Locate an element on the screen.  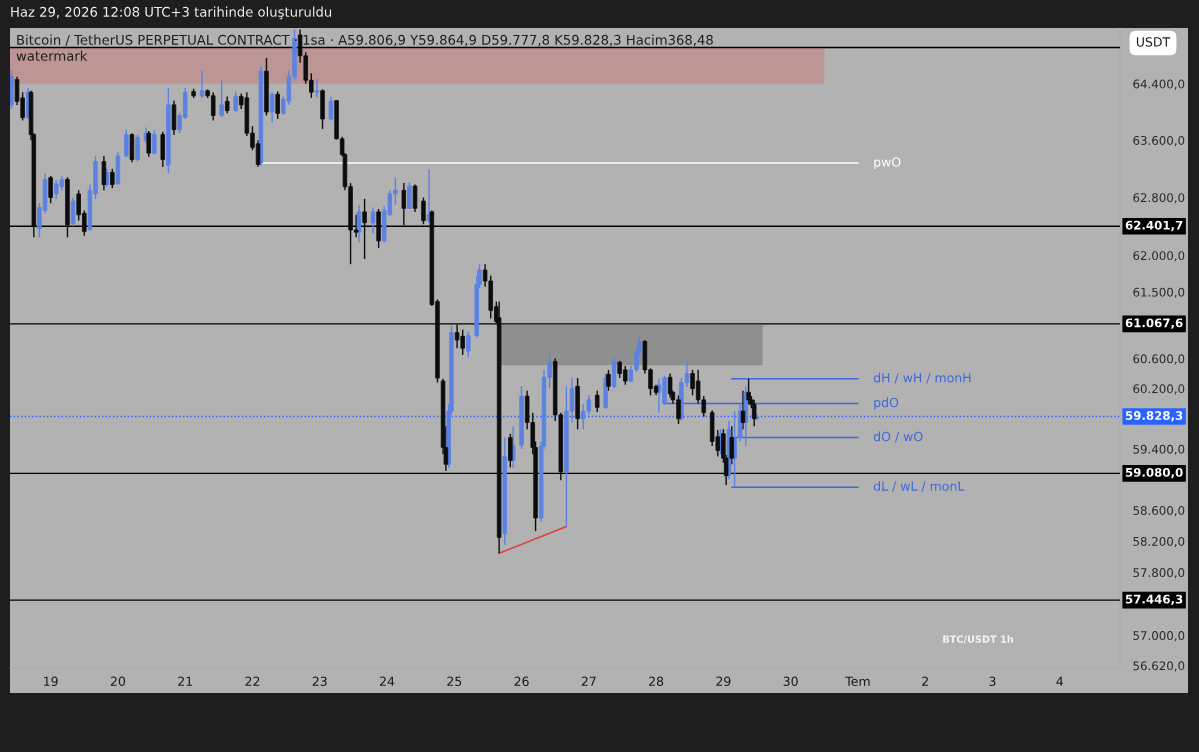
x-tick-label: 2 is located at coordinates (925, 681).